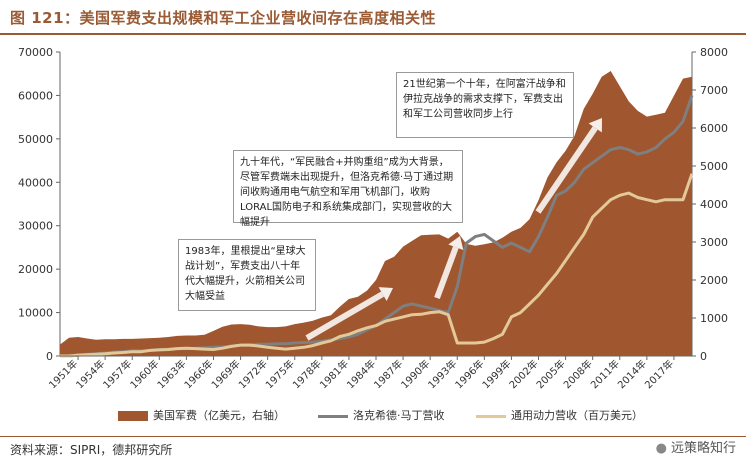 This screenshot has width=746, height=472. What do you see at coordinates (577, 415) in the screenshot?
I see `legend-label-general-dynamics: 通用动力营收（百万美元）` at bounding box center [577, 415].